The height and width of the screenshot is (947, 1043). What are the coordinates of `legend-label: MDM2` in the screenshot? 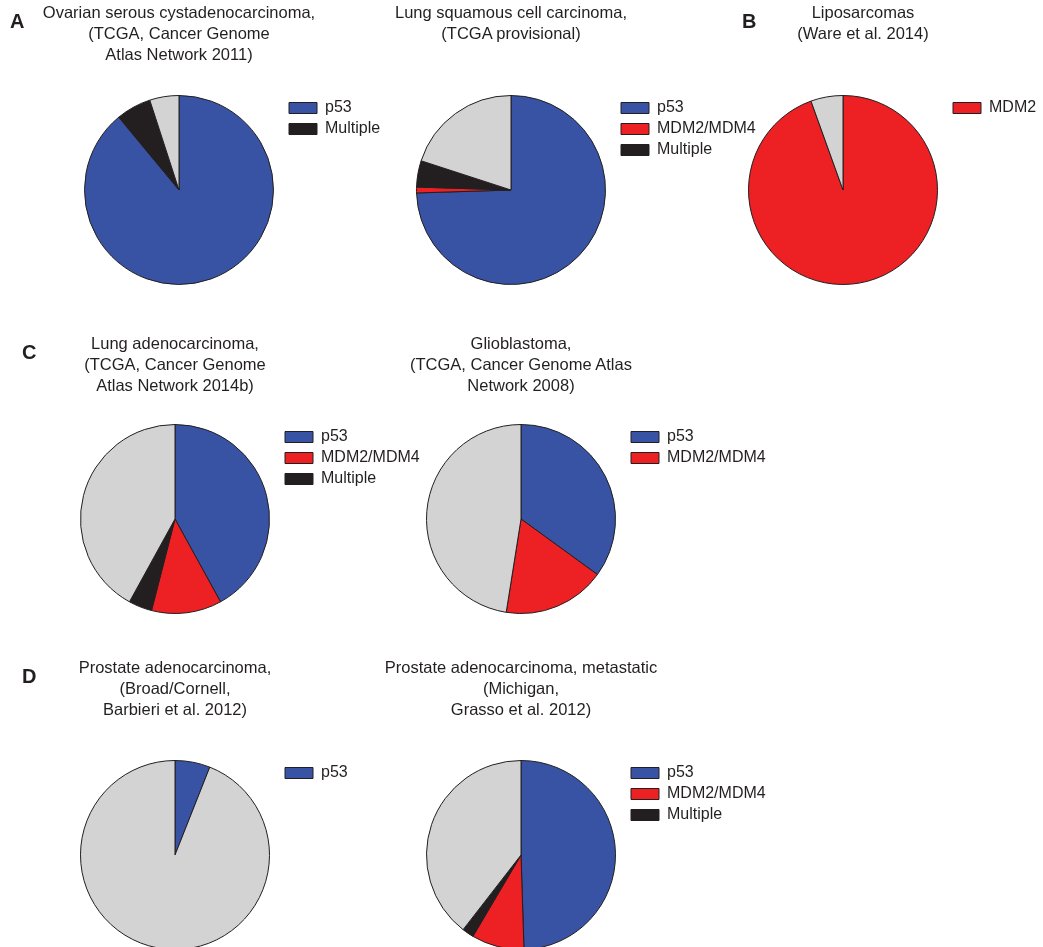 It's located at (1013, 107).